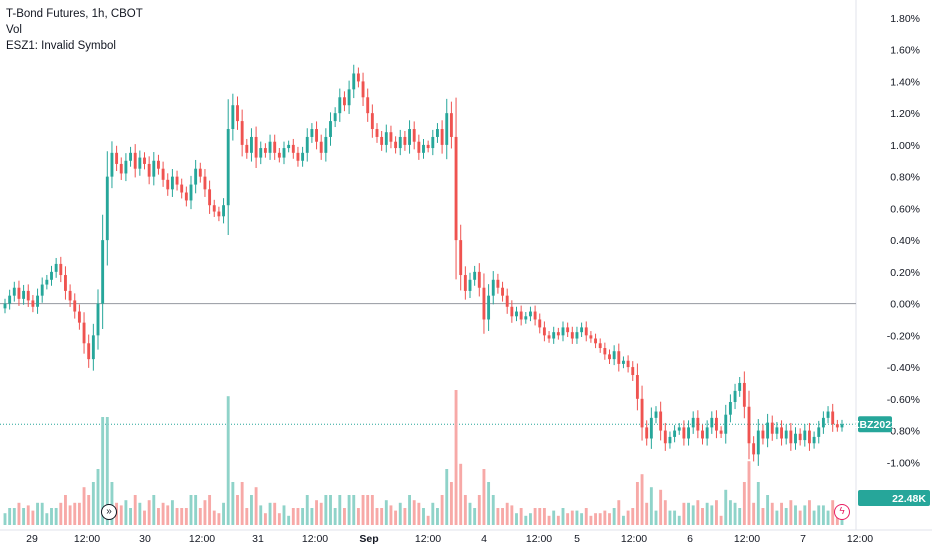  I want to click on symbol-title: T-Bond Futures, 1h, CBOT, so click(74, 14).